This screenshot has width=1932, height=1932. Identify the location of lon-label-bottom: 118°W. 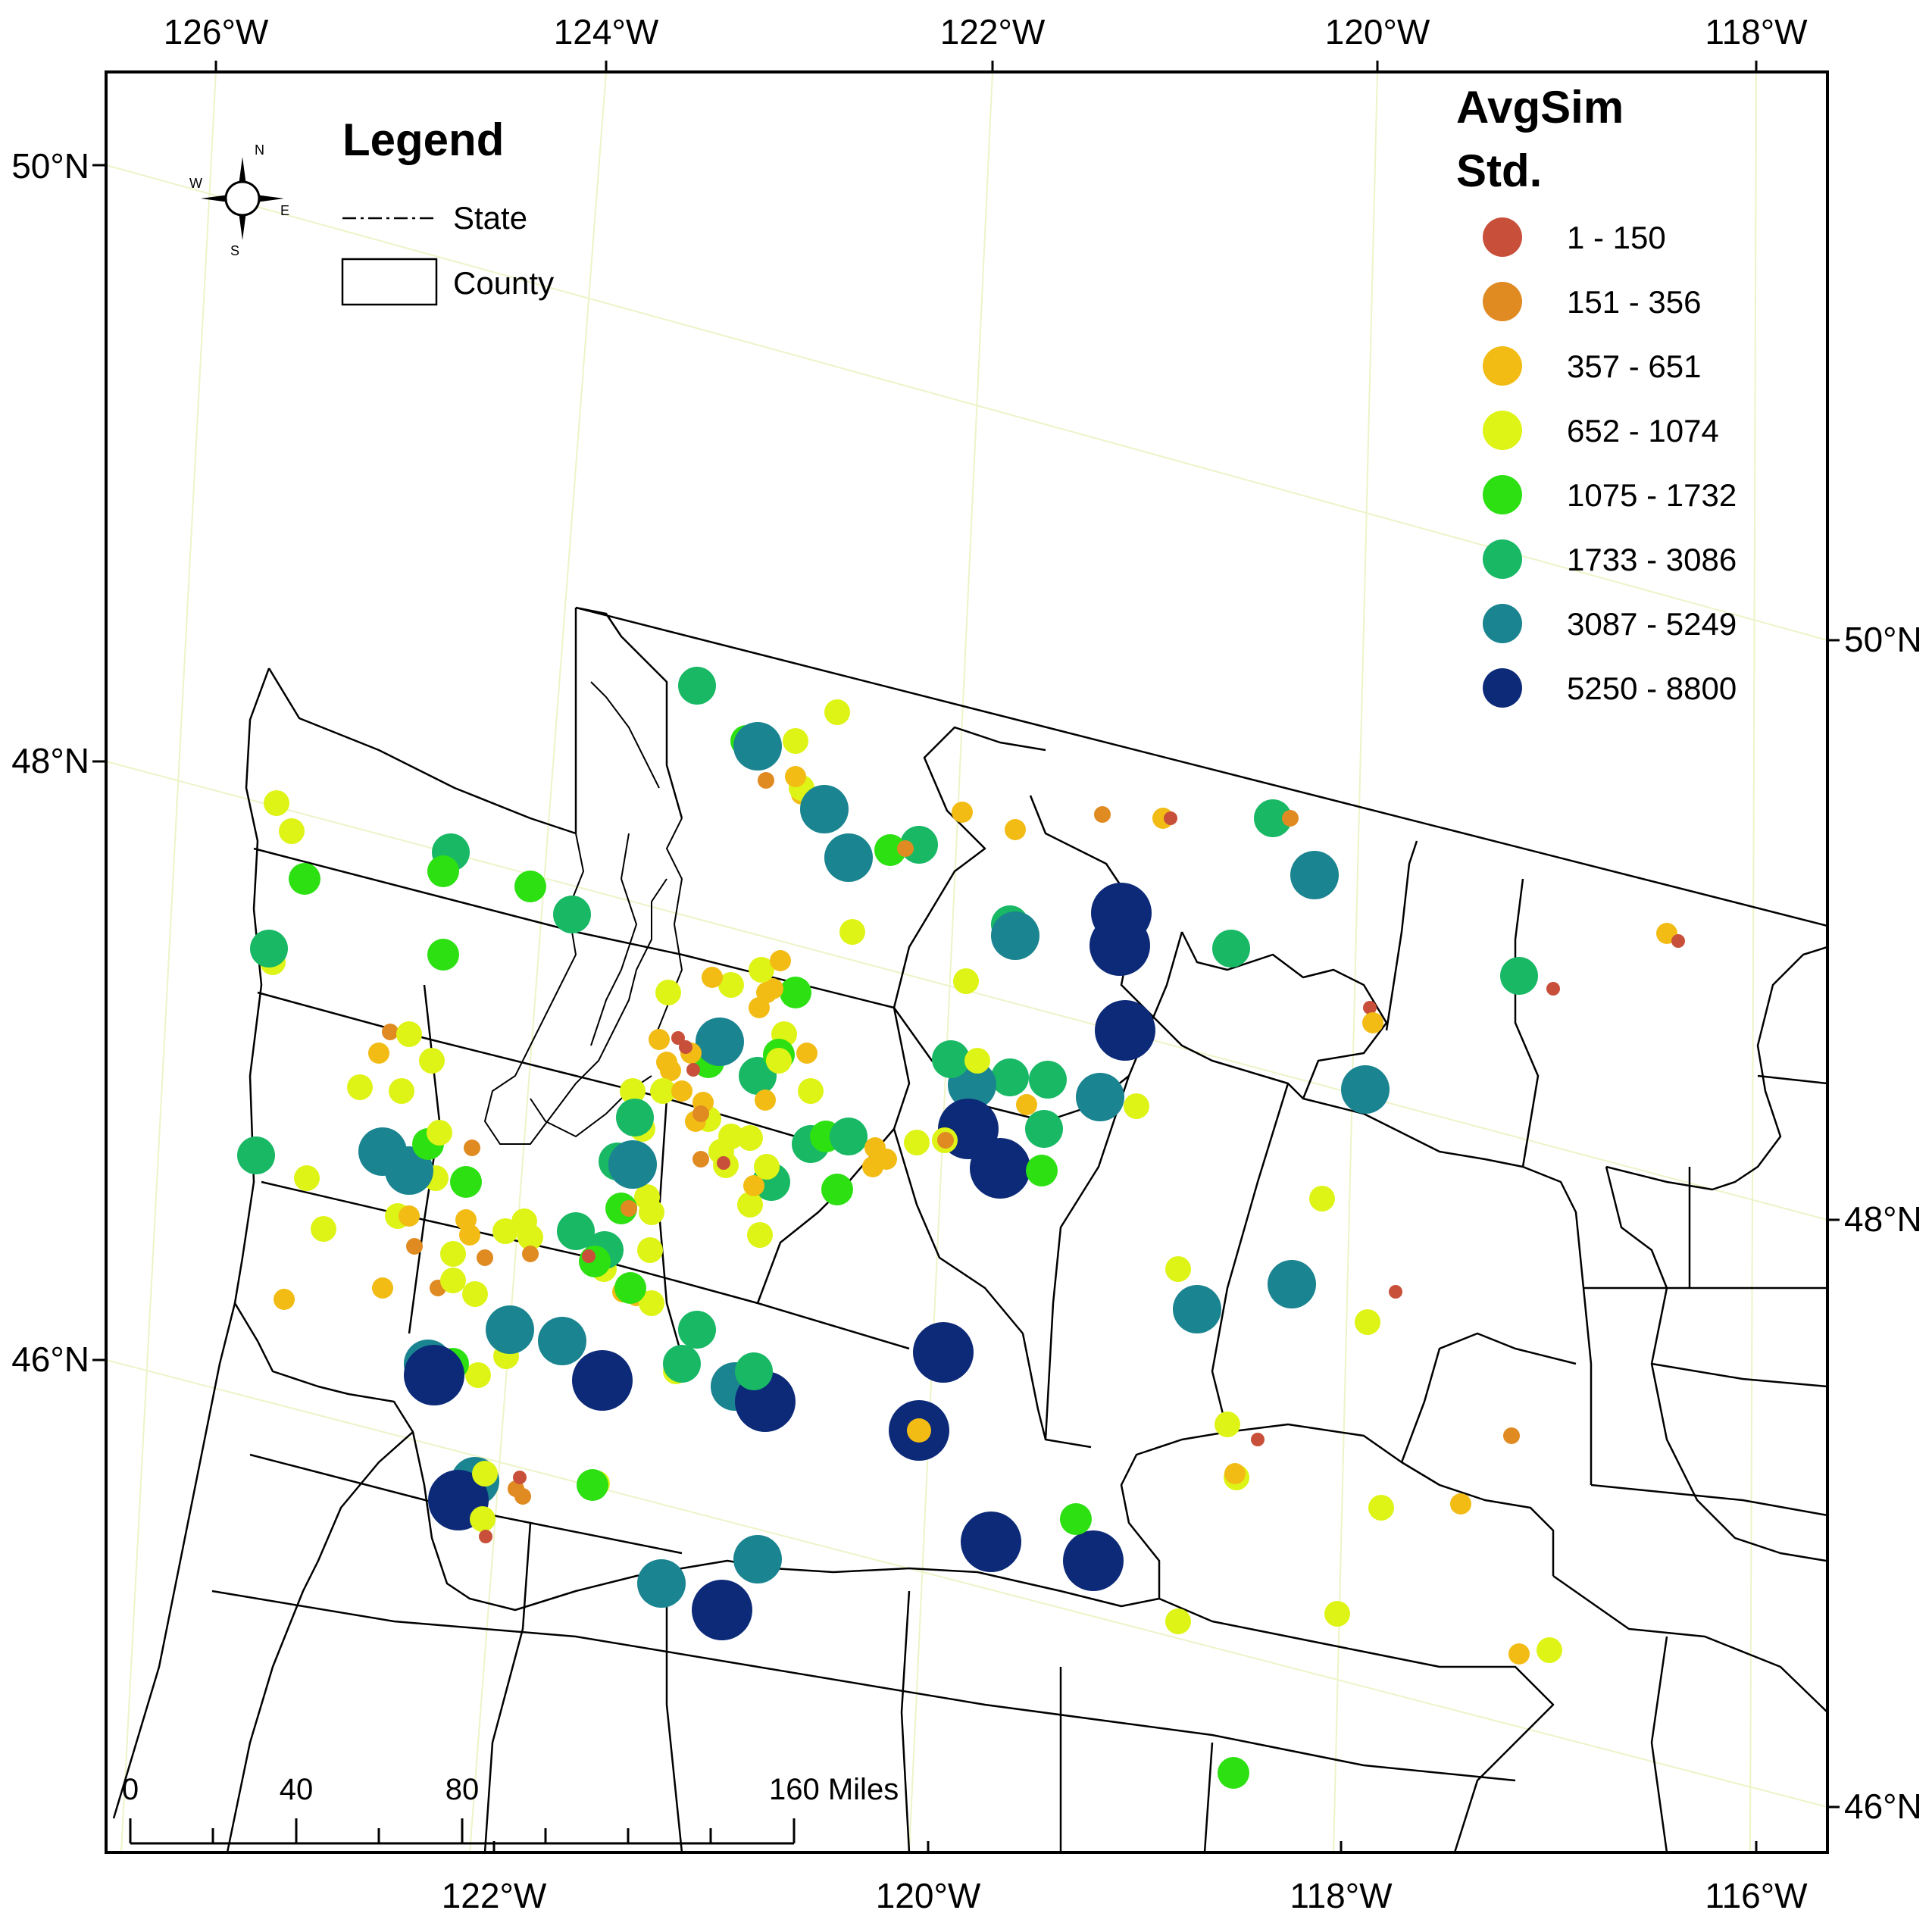
(1341, 1895).